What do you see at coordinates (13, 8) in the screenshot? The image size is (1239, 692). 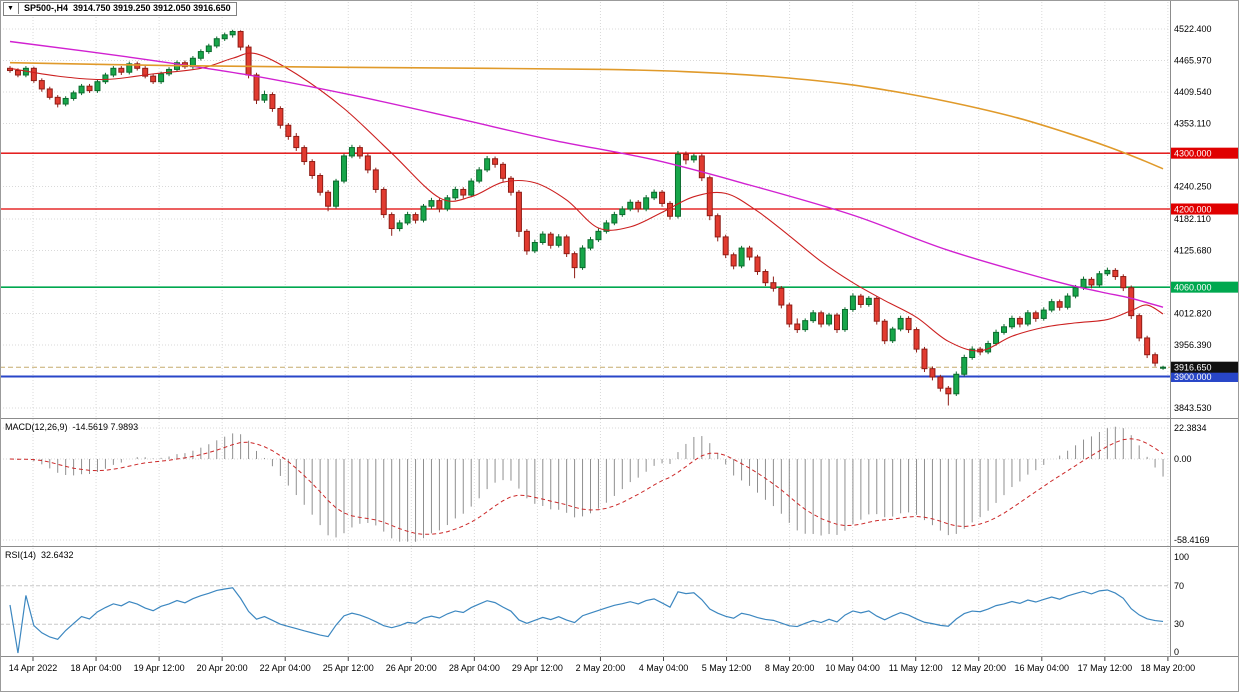 I see `chart-dropdown-arrow-icon: ▼` at bounding box center [13, 8].